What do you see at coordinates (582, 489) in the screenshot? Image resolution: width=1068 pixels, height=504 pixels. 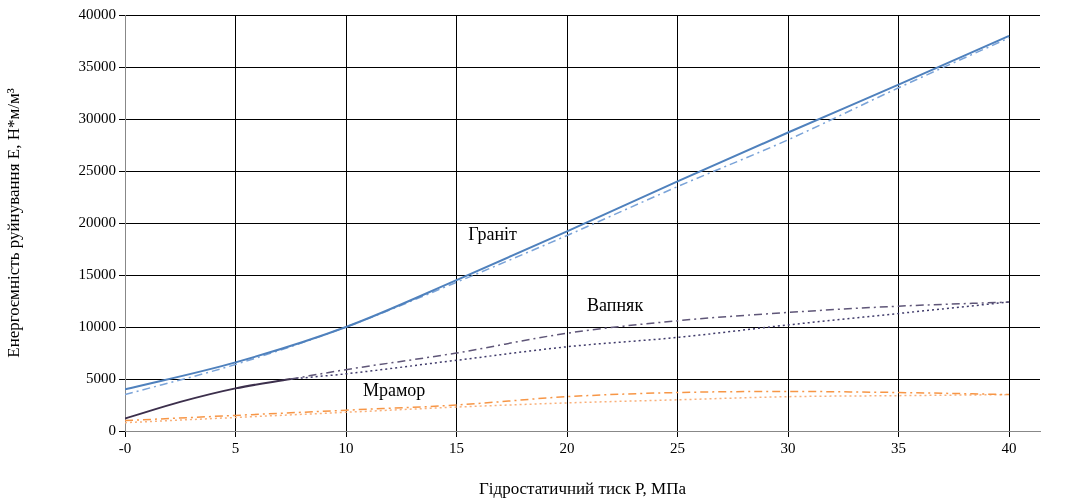 I see `x-axis-title: Гідростатичний тиск P, МПа` at bounding box center [582, 489].